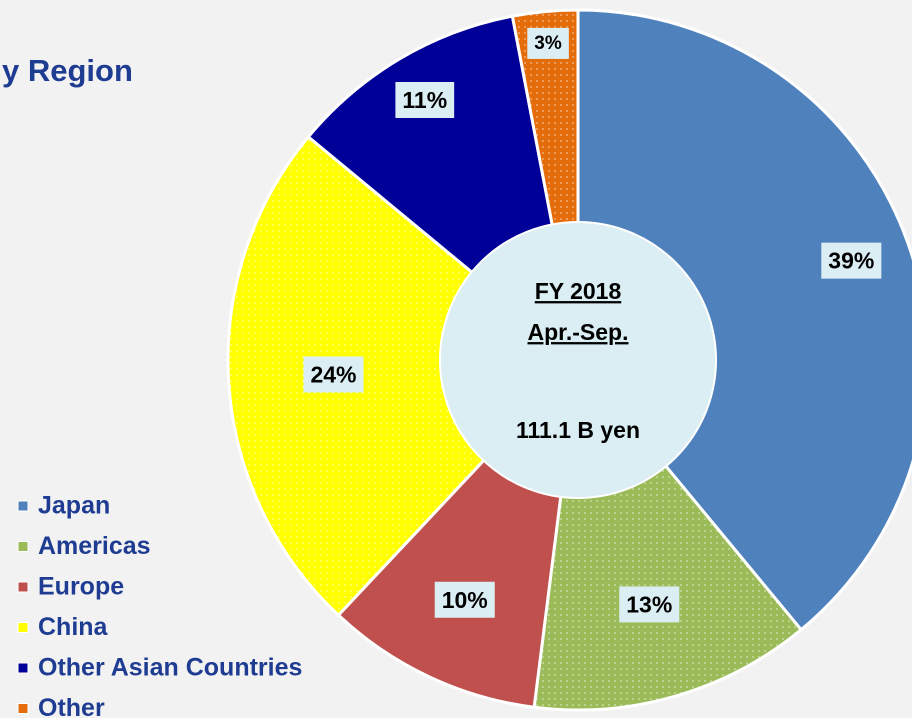  I want to click on data-label: 3%, so click(548, 43).